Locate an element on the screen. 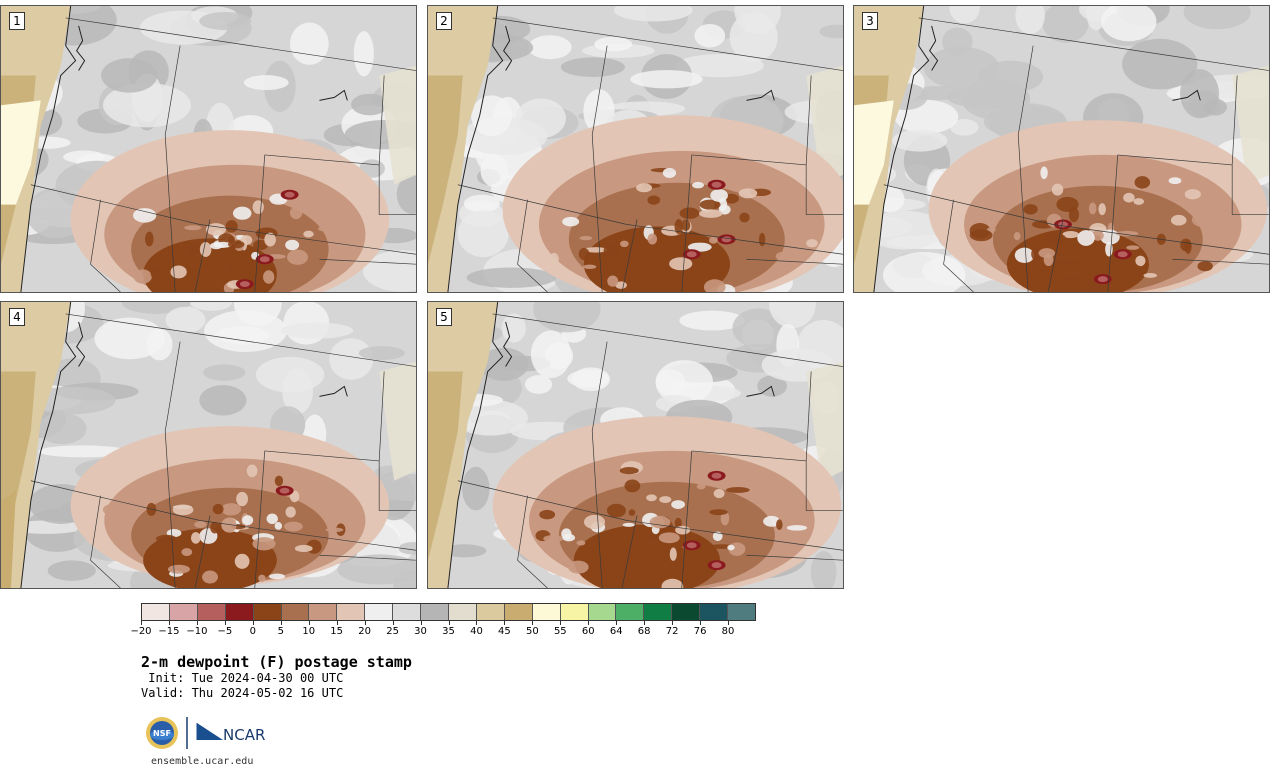  colorbar-tick-label: 30 is located at coordinates (420, 631).